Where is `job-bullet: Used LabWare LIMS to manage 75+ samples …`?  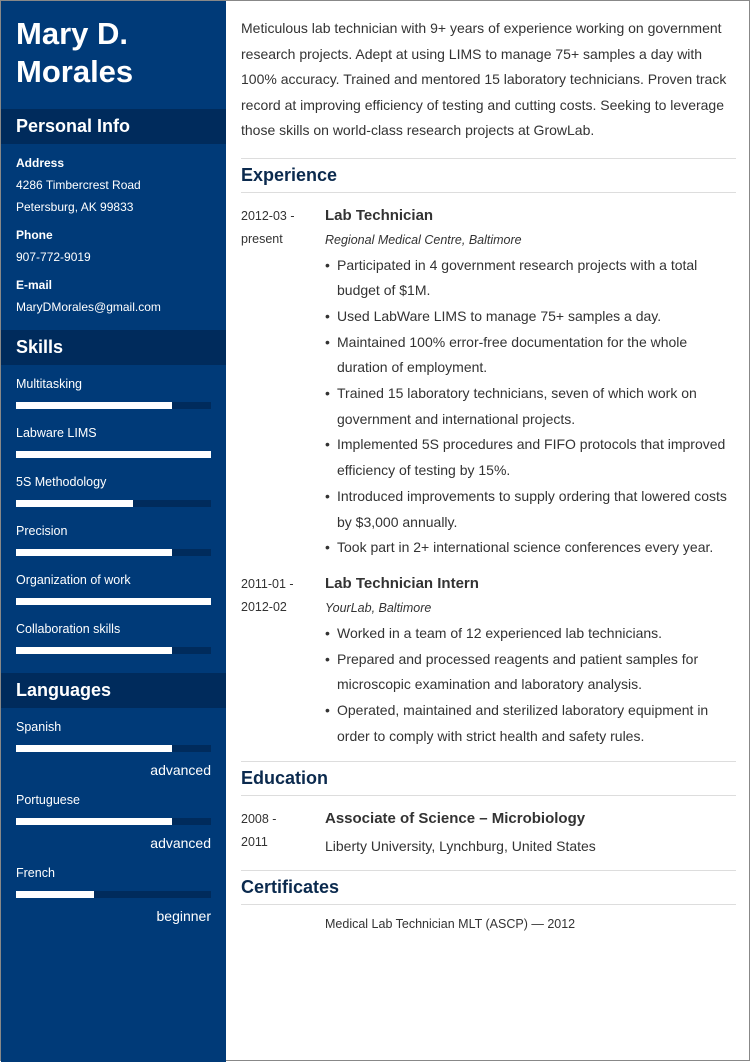
job-bullet: Used LabWare LIMS to manage 75+ samples … is located at coordinates (530, 317).